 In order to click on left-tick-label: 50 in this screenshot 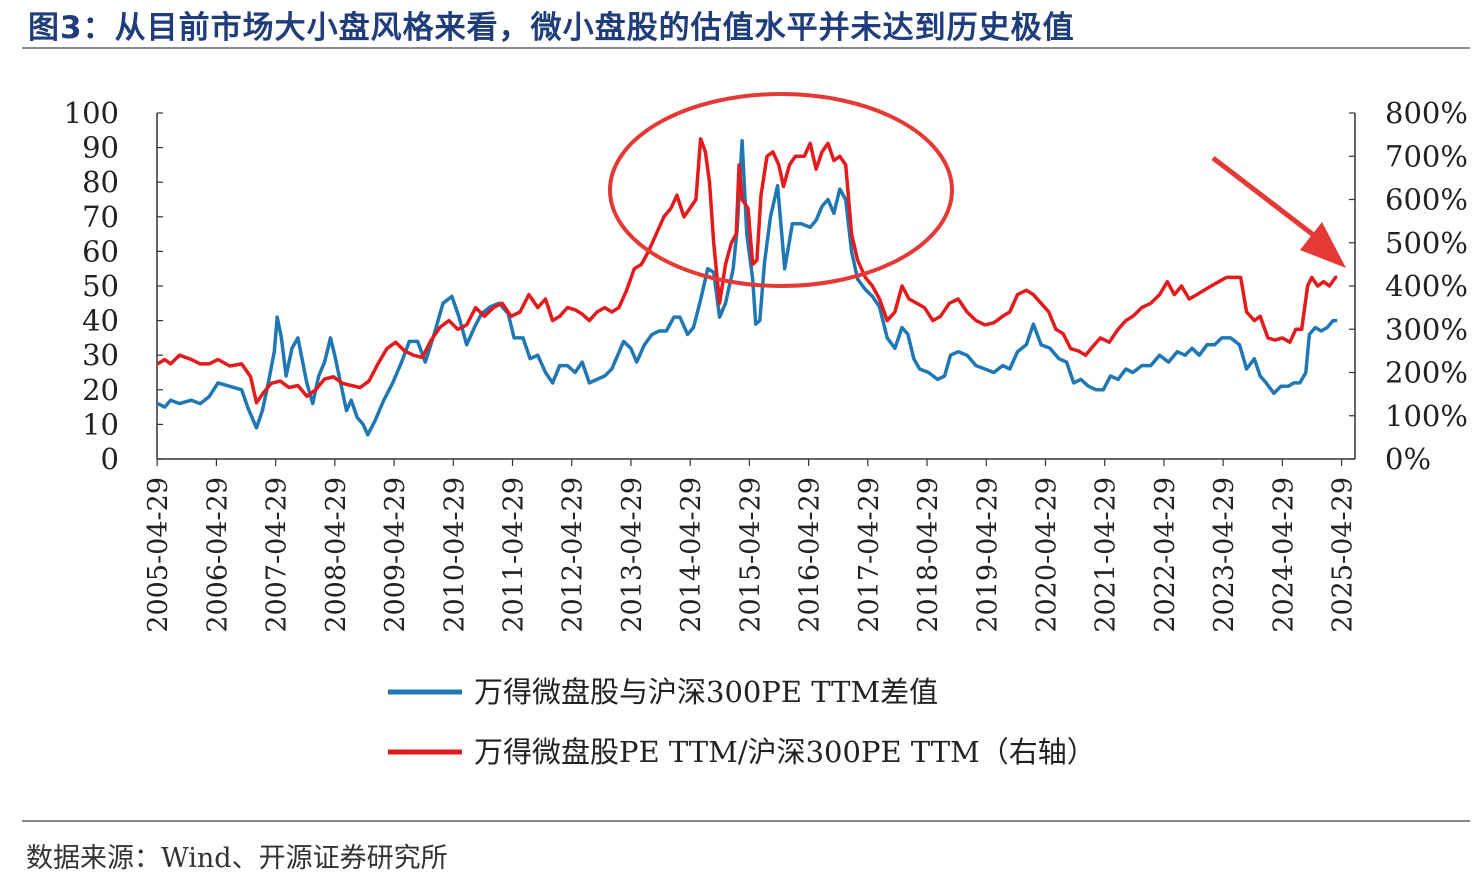, I will do `click(100, 286)`.